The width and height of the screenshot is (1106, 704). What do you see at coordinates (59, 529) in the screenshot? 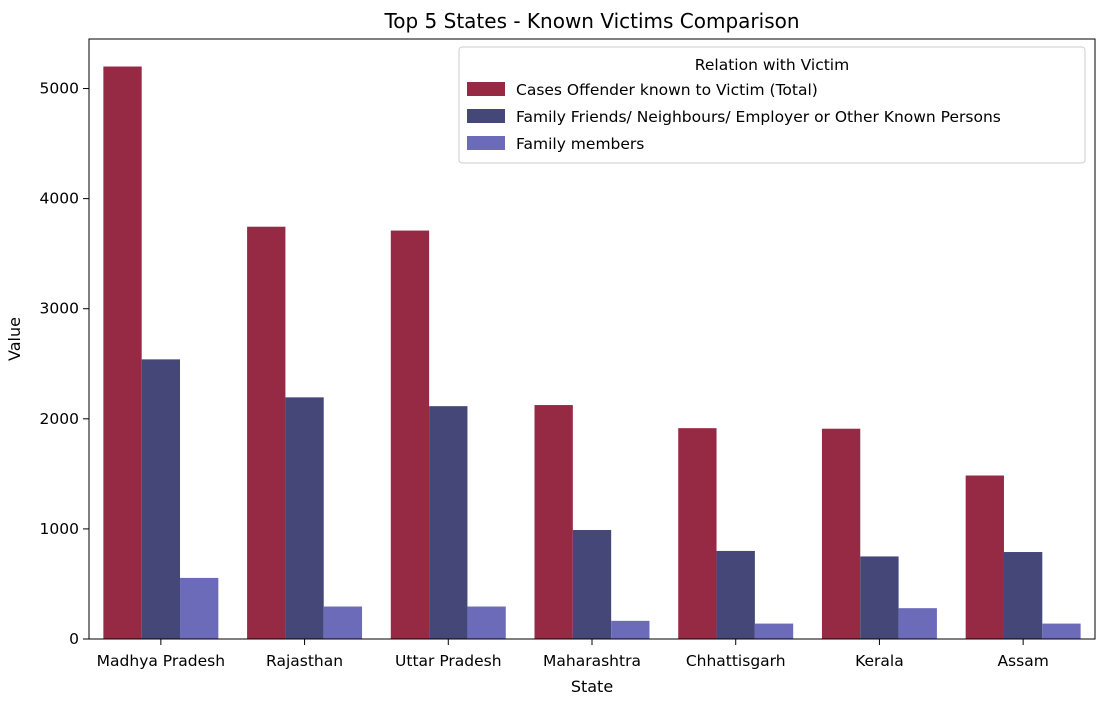
I see `y-tick-label: 1000` at bounding box center [59, 529].